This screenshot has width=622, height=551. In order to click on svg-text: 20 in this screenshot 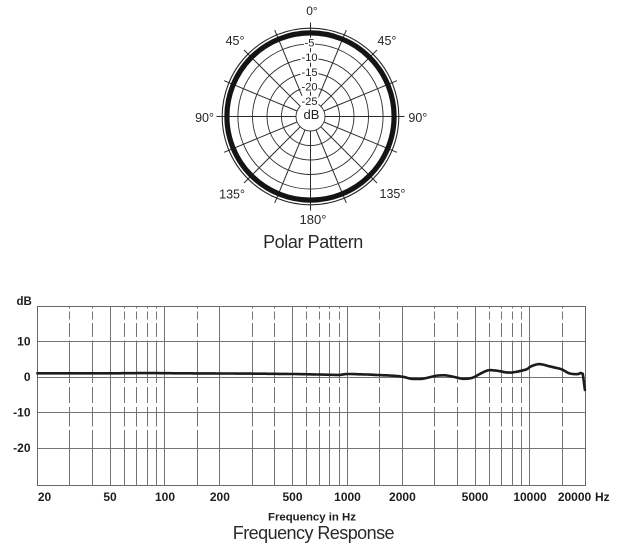, I will do `click(45, 497)`.